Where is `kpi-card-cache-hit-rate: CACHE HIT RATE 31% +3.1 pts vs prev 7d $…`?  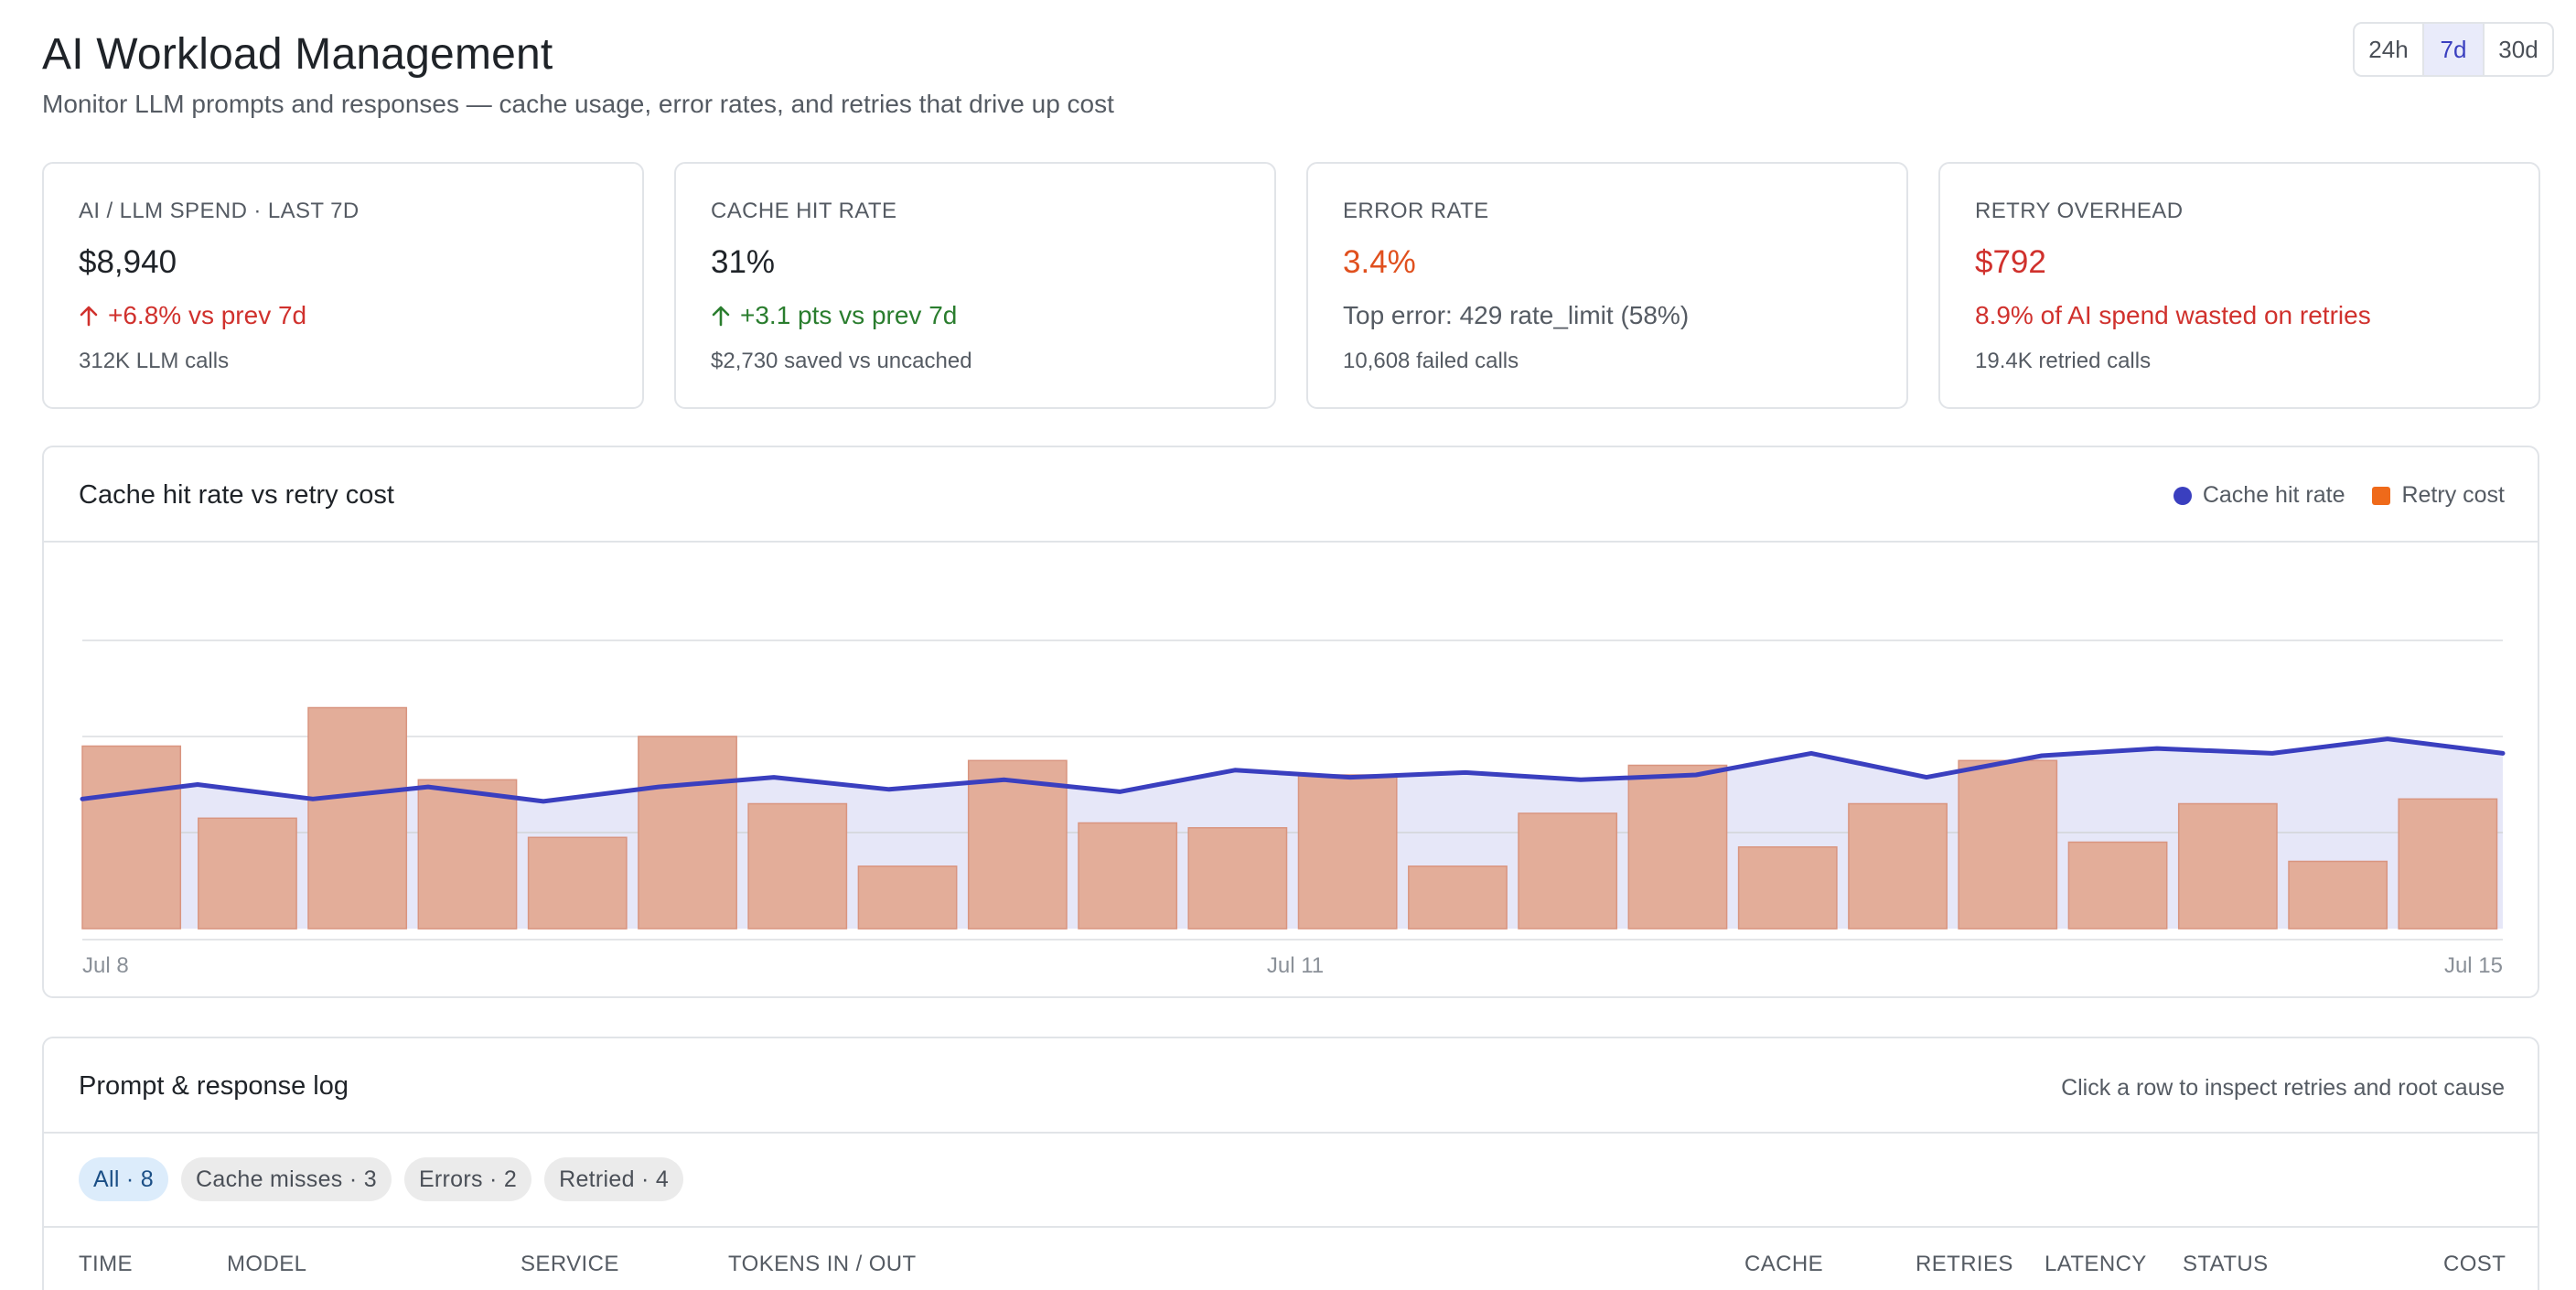 kpi-card-cache-hit-rate: CACHE HIT RATE 31% +3.1 pts vs prev 7d $… is located at coordinates (975, 285).